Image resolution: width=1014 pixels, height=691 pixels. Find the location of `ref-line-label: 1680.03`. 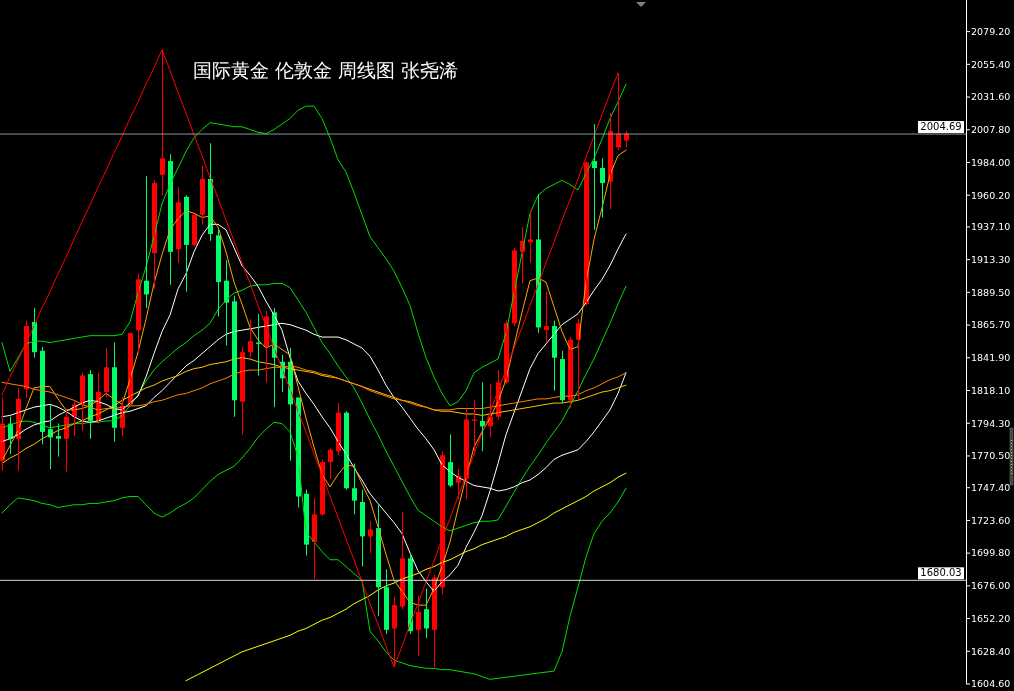

ref-line-label: 1680.03 is located at coordinates (941, 573).